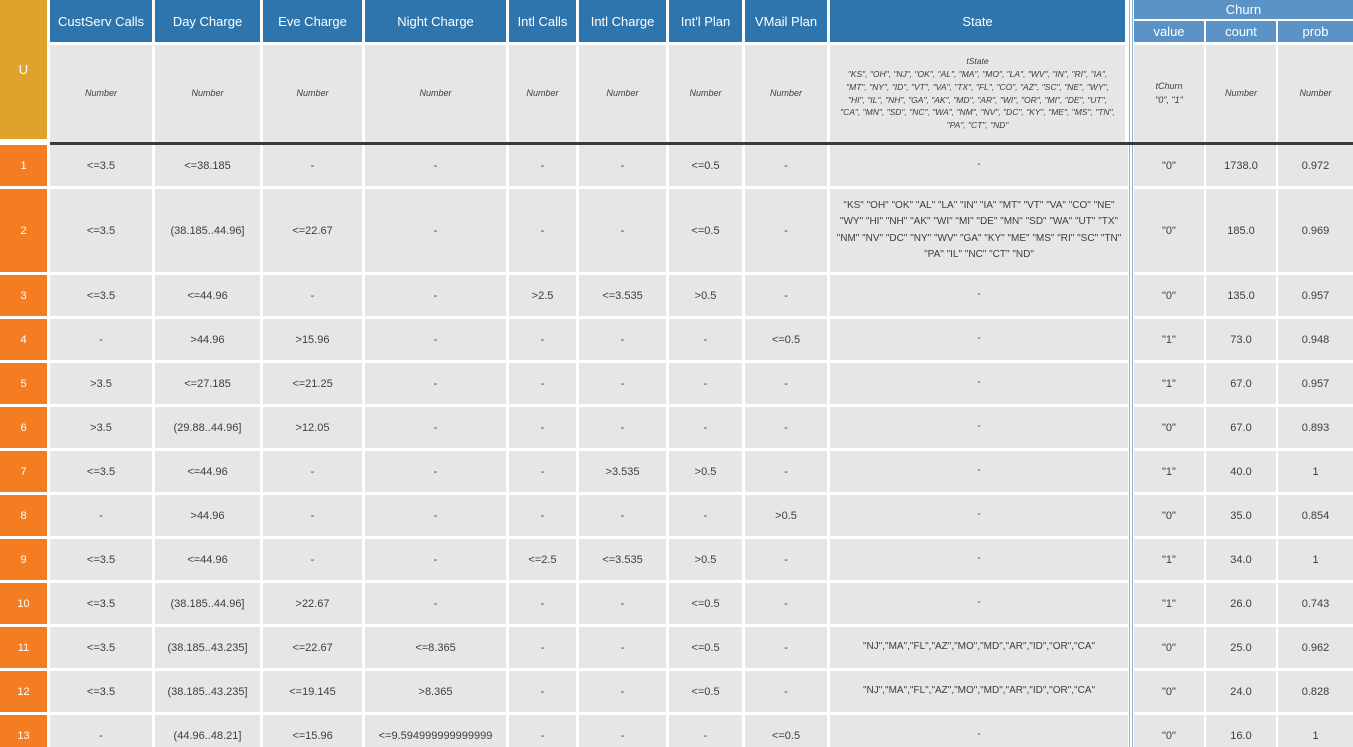 Image resolution: width=1353 pixels, height=747 pixels. Describe the element at coordinates (1315, 167) in the screenshot. I see `churn-prob-cell: 0.972` at that location.